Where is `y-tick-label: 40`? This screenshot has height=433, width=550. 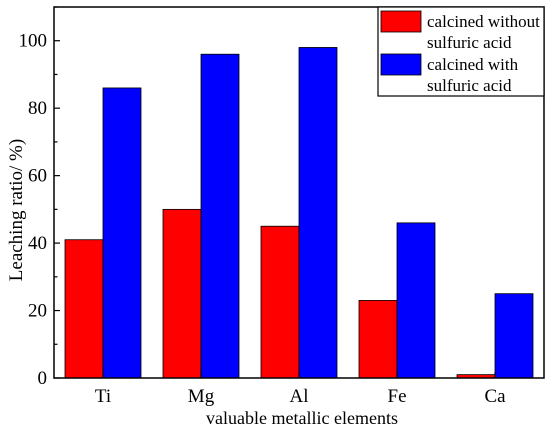
y-tick-label: 40 is located at coordinates (37, 243).